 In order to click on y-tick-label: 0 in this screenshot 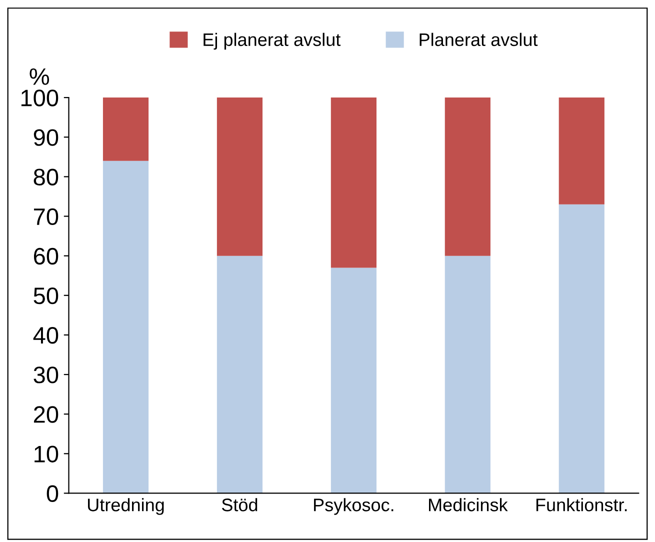, I will do `click(52, 493)`.